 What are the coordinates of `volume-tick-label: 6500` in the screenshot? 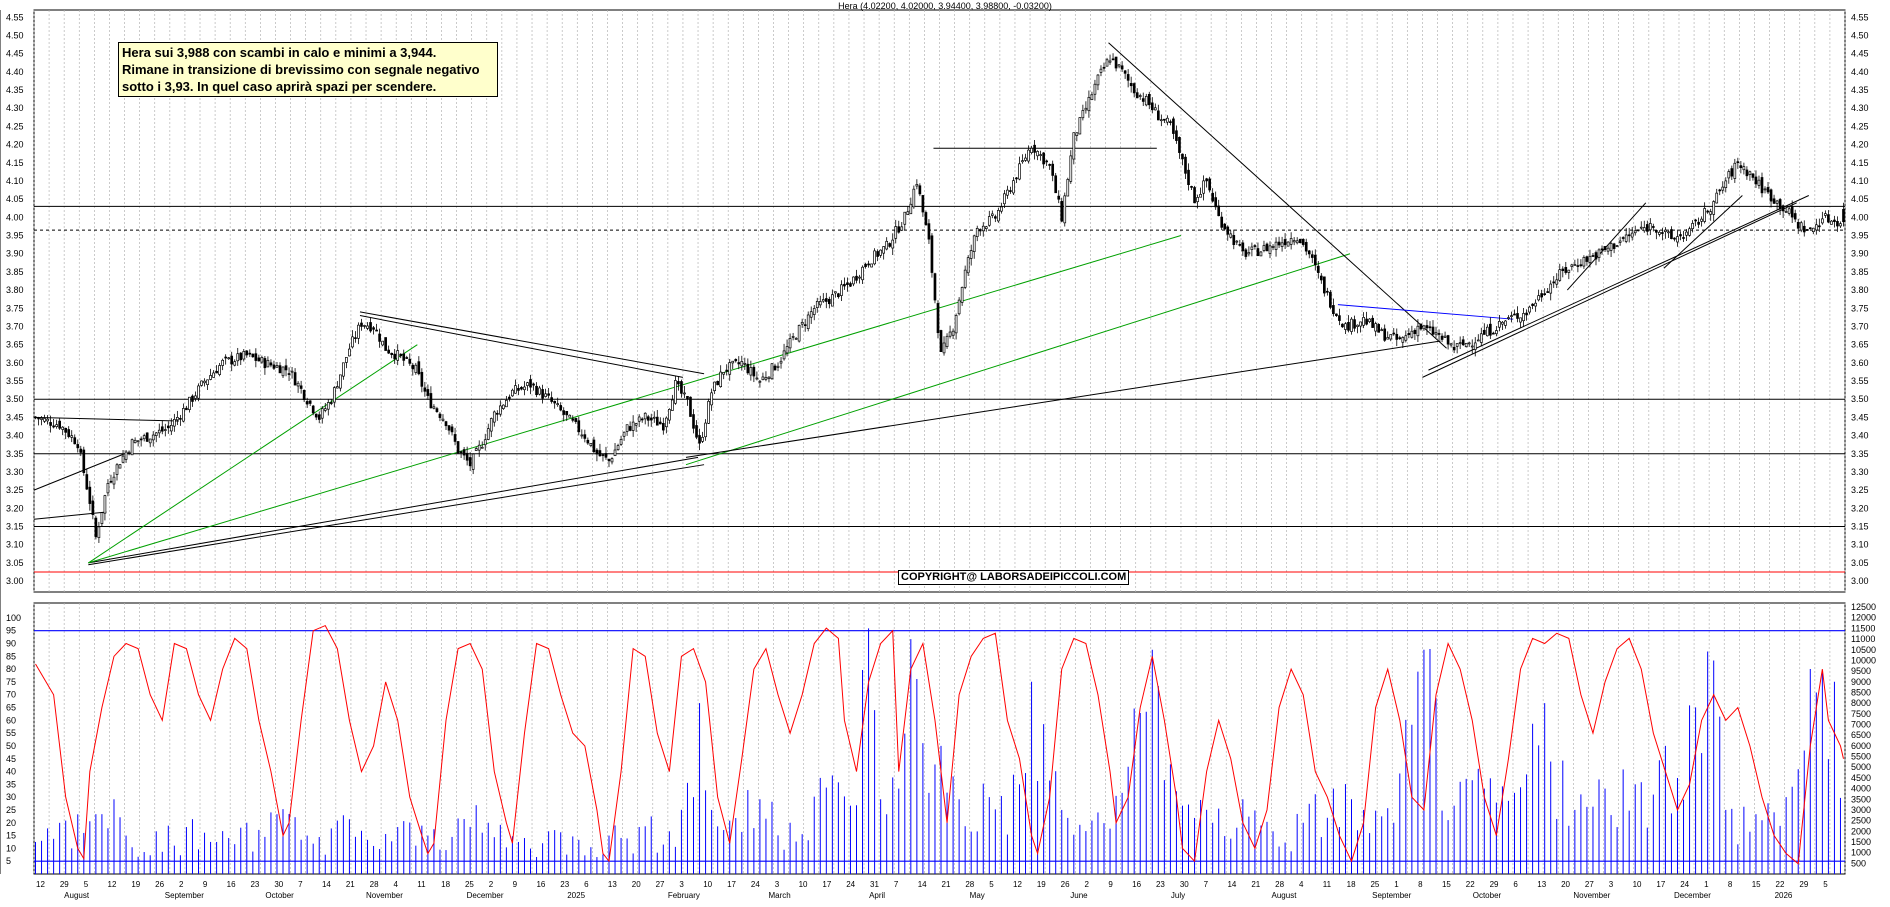 It's located at (1861, 735).